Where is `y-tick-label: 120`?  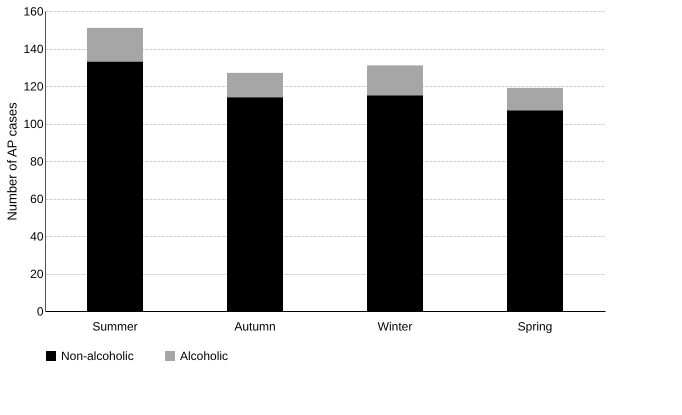 y-tick-label: 120 is located at coordinates (33, 87).